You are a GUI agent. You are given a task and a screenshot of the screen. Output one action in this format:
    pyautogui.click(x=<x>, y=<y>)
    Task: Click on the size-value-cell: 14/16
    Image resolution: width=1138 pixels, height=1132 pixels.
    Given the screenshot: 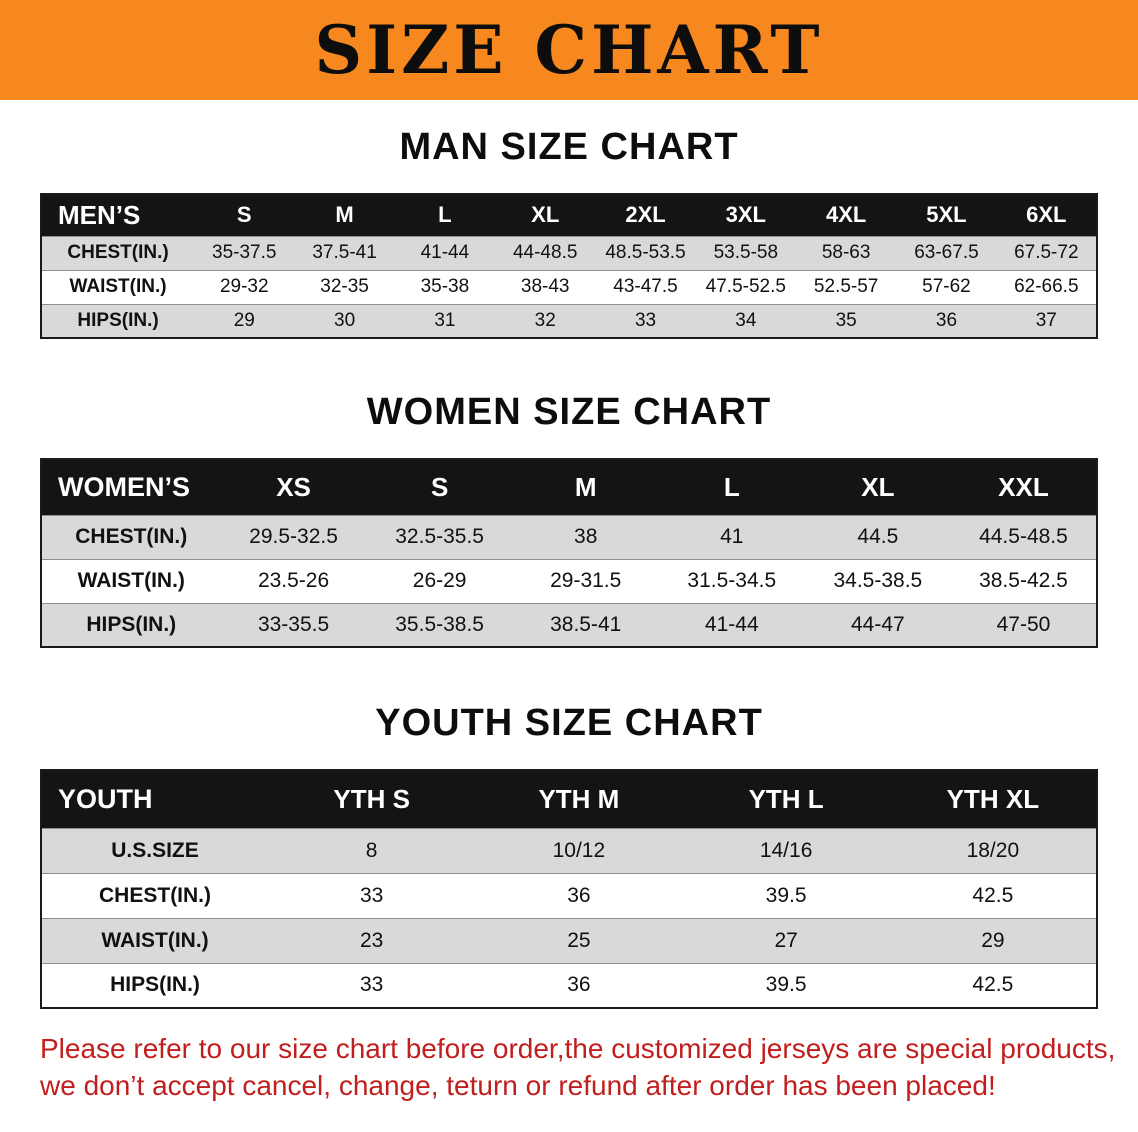 What is the action you would take?
    pyautogui.click(x=786, y=850)
    